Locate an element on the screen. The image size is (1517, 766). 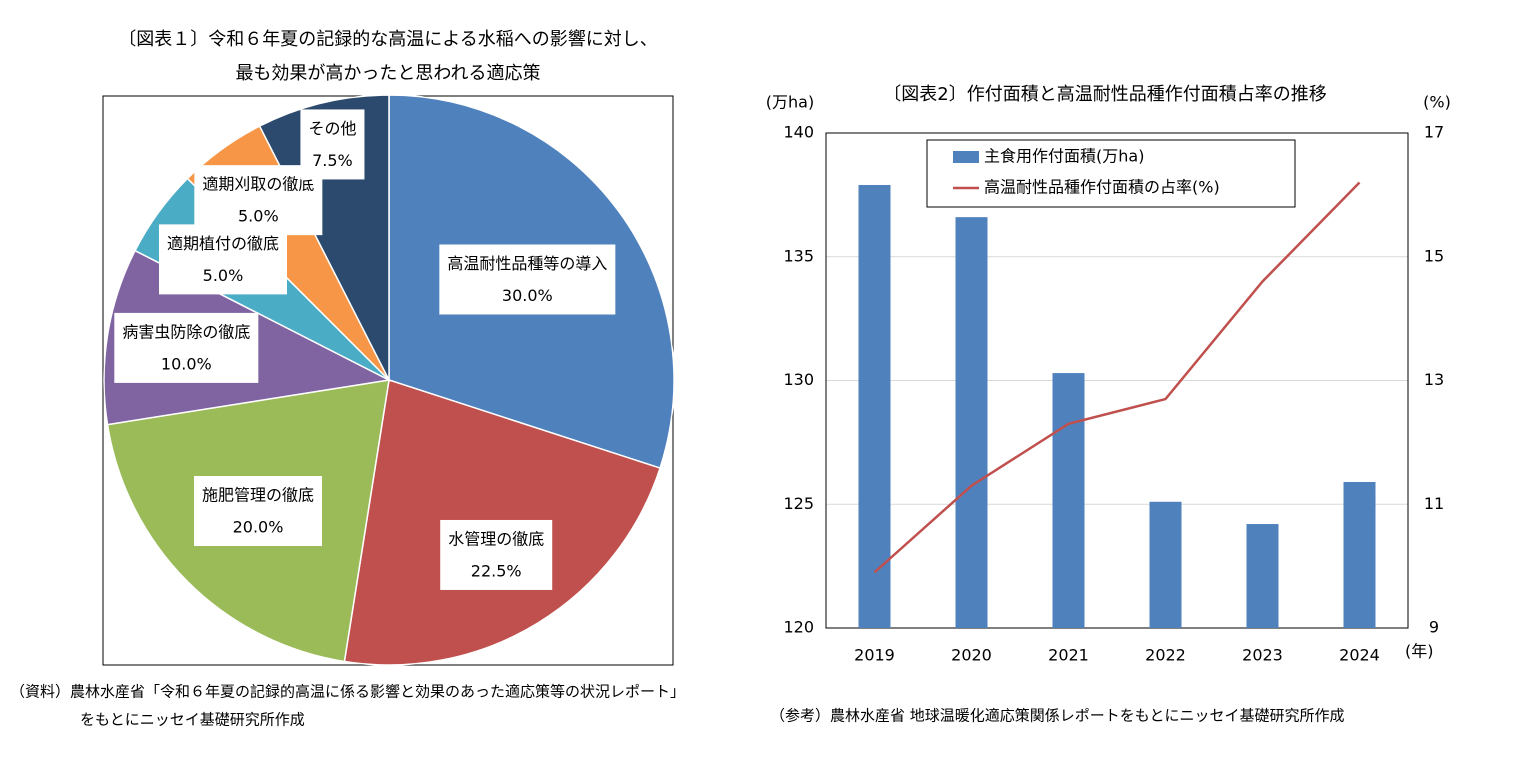
slice-label: 施肥管理の徹底 is located at coordinates (258, 494).